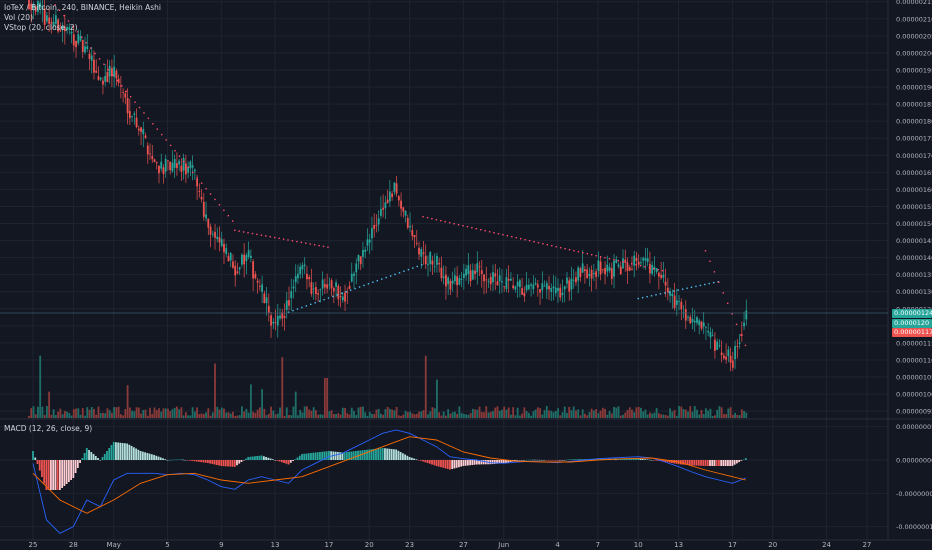  Describe the element at coordinates (912, 313) in the screenshot. I see `last-price-badge: 0.00000124` at that location.